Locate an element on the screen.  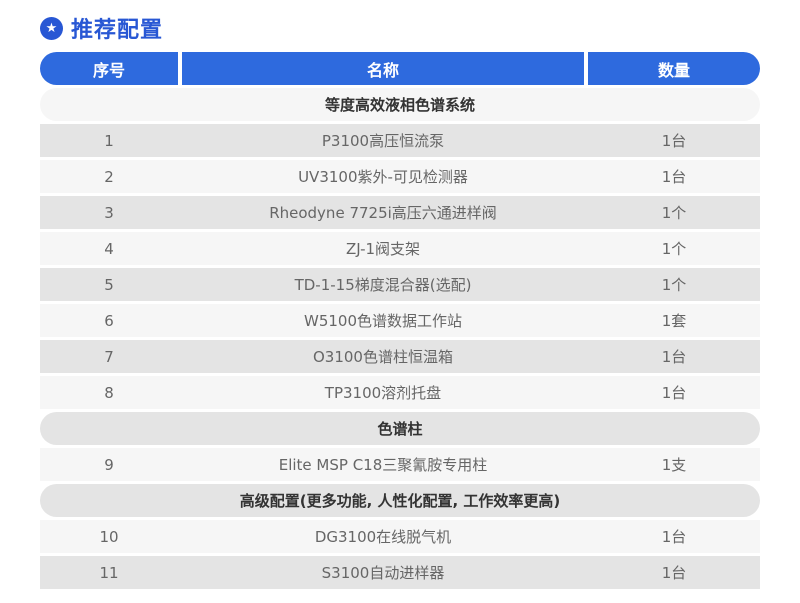
table-row: 10 DG3100在线脱气机 1台 is located at coordinates (400, 536).